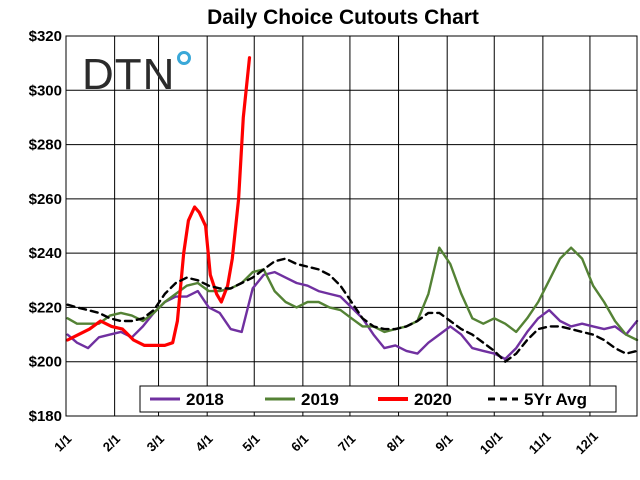  What do you see at coordinates (203, 442) in the screenshot?
I see `x-tick-label: 4/1` at bounding box center [203, 442].